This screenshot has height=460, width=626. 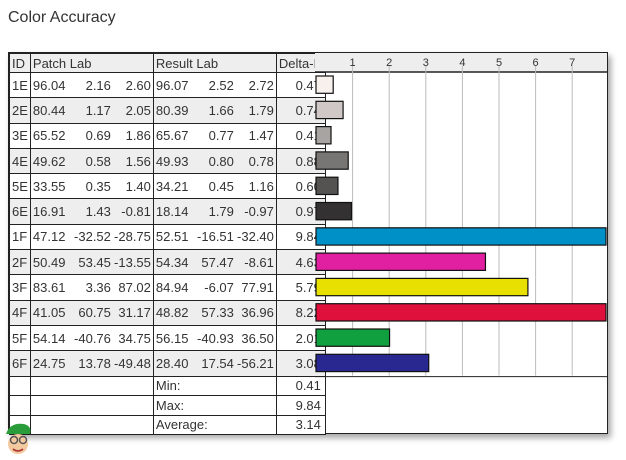 I want to click on header-patch-lab: Patch Lab, so click(x=91, y=63).